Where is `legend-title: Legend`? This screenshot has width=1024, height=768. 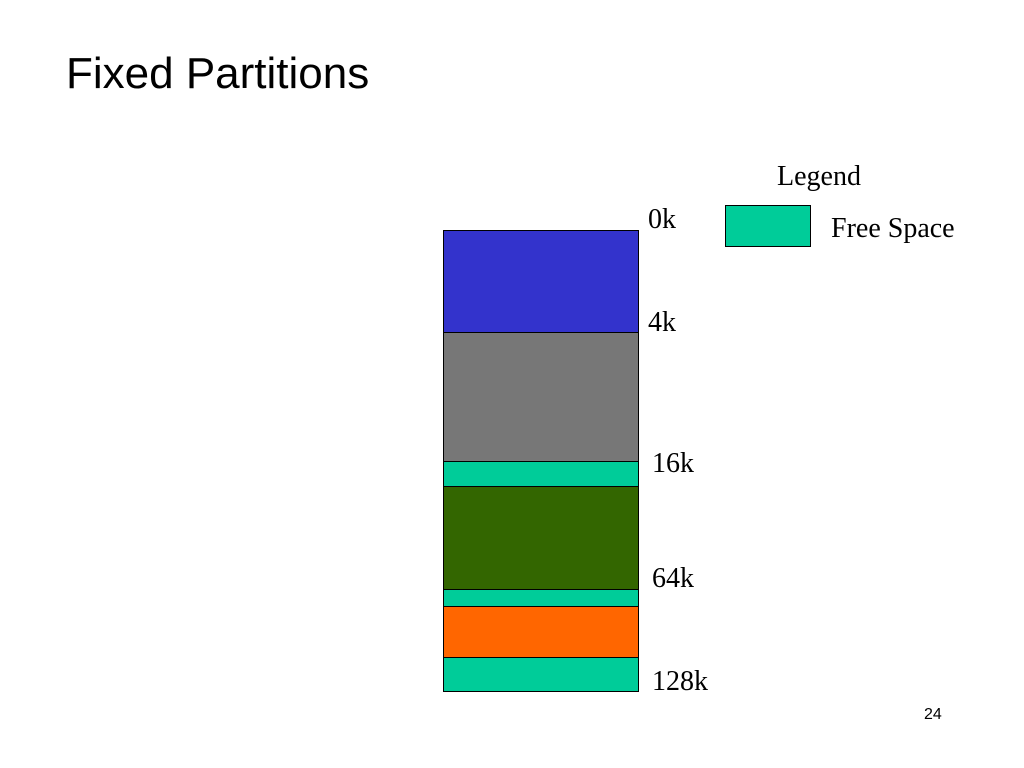 legend-title: Legend is located at coordinates (819, 176).